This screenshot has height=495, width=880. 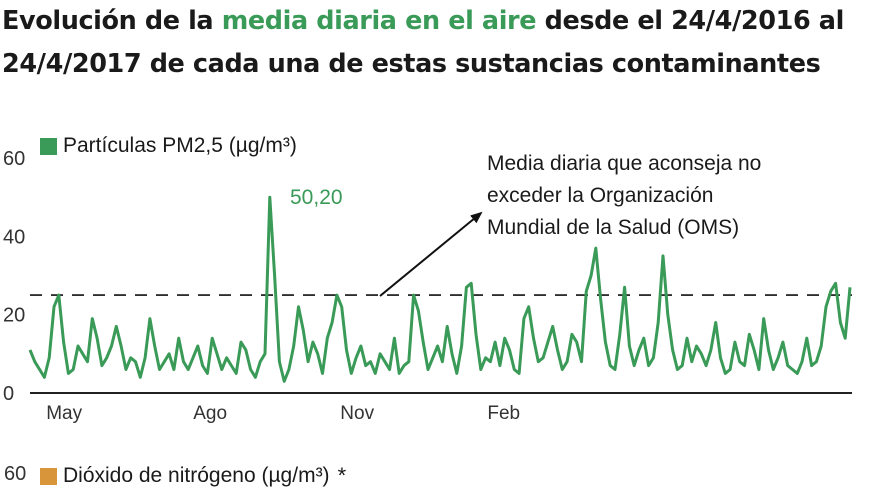 What do you see at coordinates (64, 413) in the screenshot?
I see `x-tick-label: May` at bounding box center [64, 413].